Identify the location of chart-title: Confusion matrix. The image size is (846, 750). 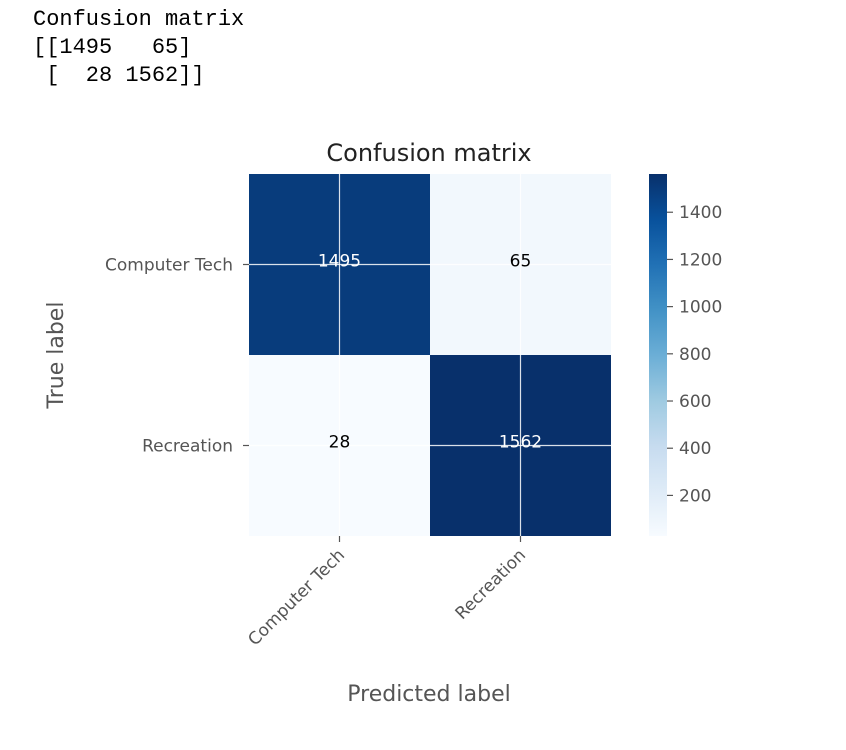
(428, 153).